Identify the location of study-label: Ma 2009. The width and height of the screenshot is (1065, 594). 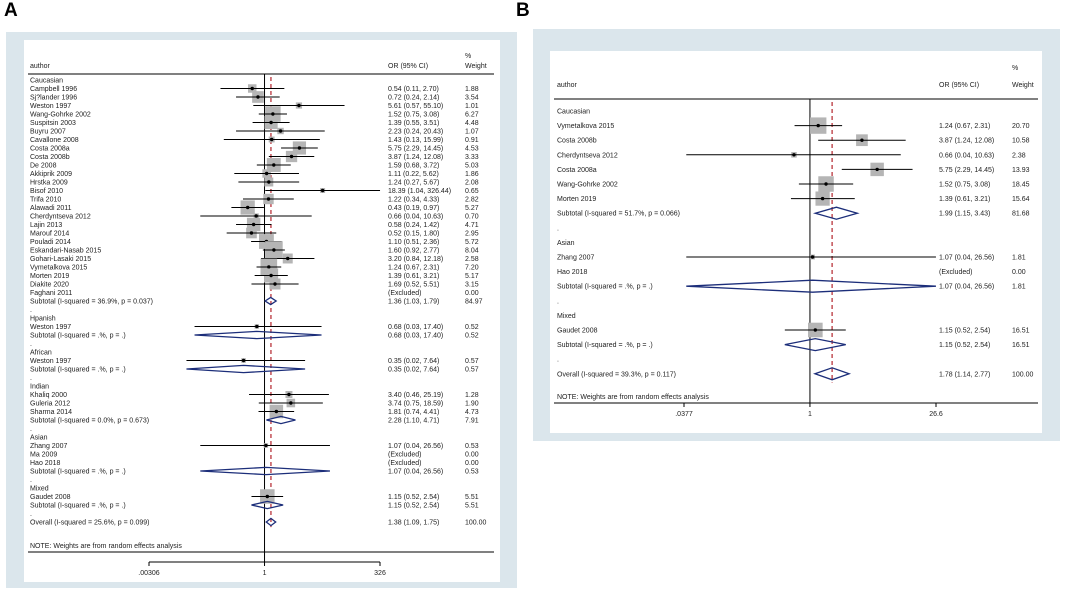
(43, 454).